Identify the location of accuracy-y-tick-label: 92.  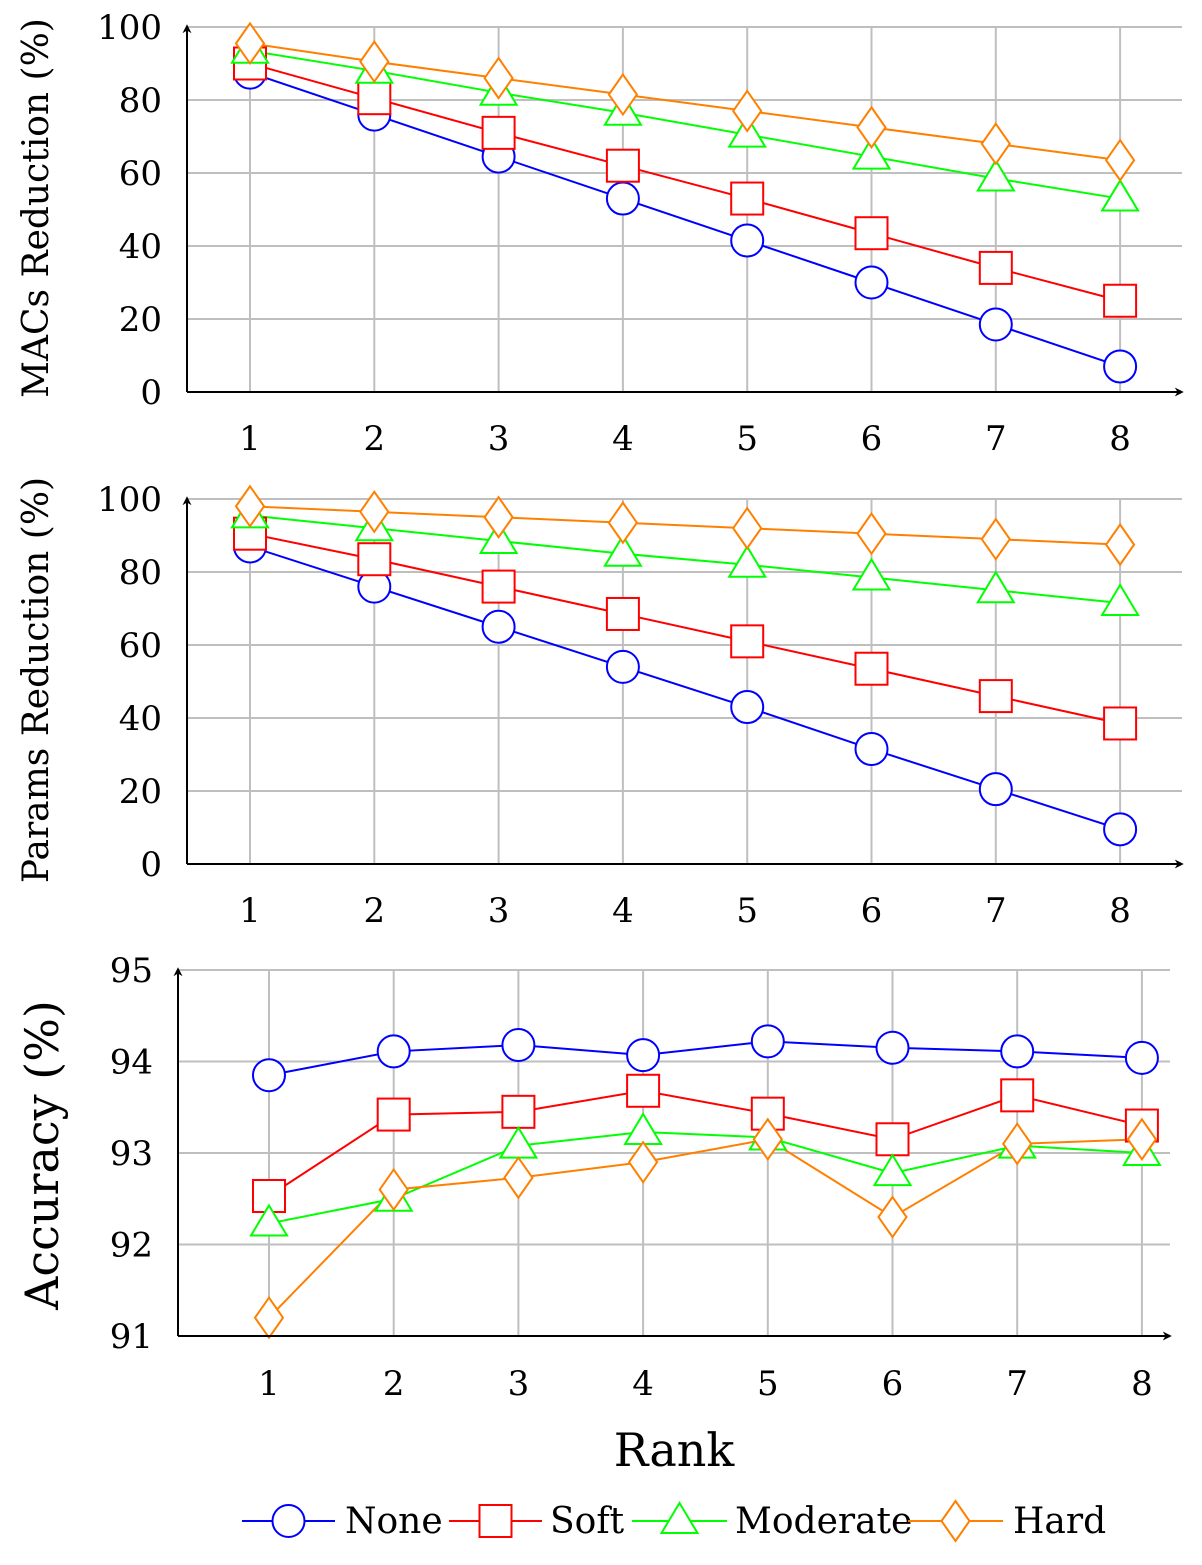
(131, 1246).